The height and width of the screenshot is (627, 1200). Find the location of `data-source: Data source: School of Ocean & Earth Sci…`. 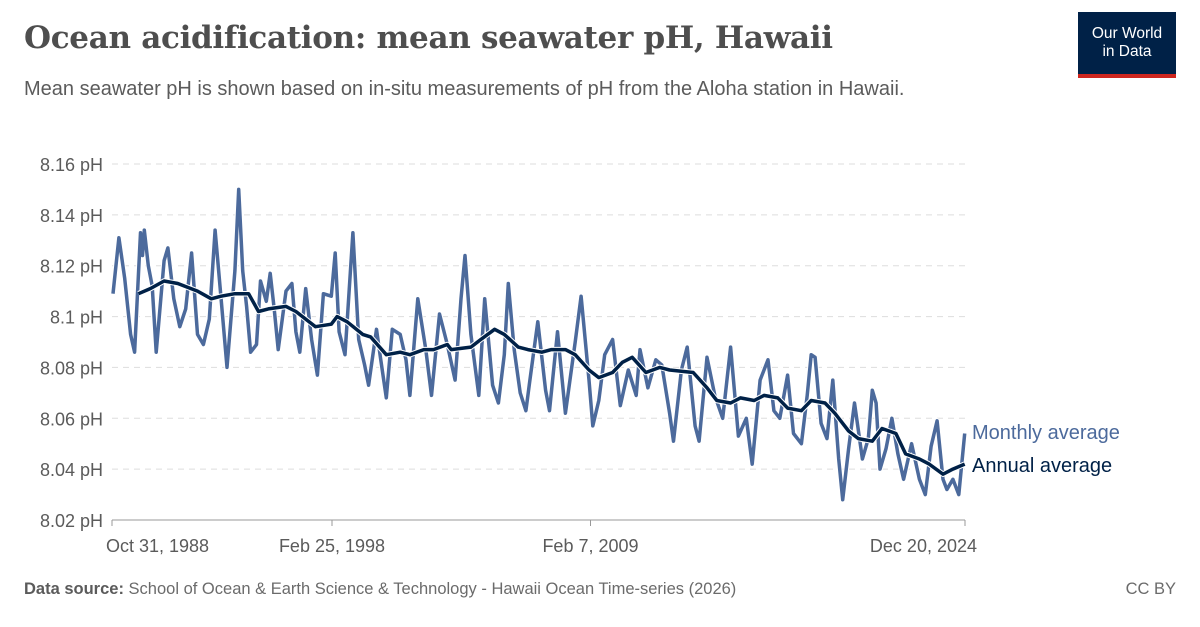

data-source: Data source: School of Ocean & Earth Sci… is located at coordinates (380, 589).